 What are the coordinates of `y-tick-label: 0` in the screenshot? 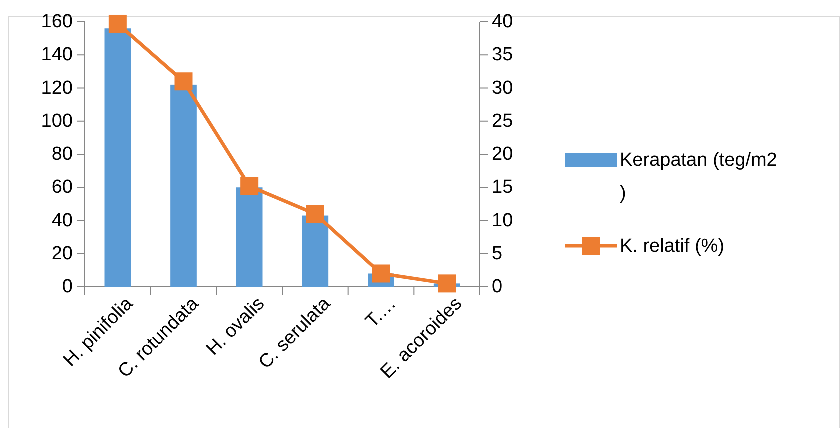 It's located at (67, 287).